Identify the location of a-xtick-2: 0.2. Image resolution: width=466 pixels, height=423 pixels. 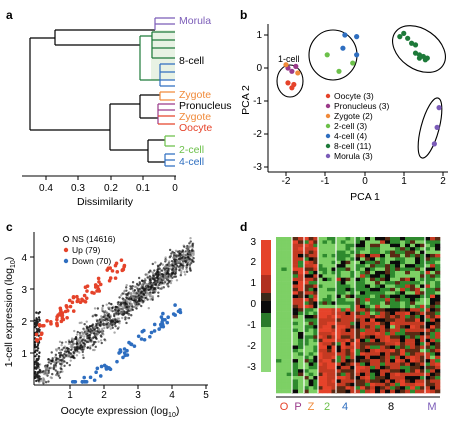
(111, 188).